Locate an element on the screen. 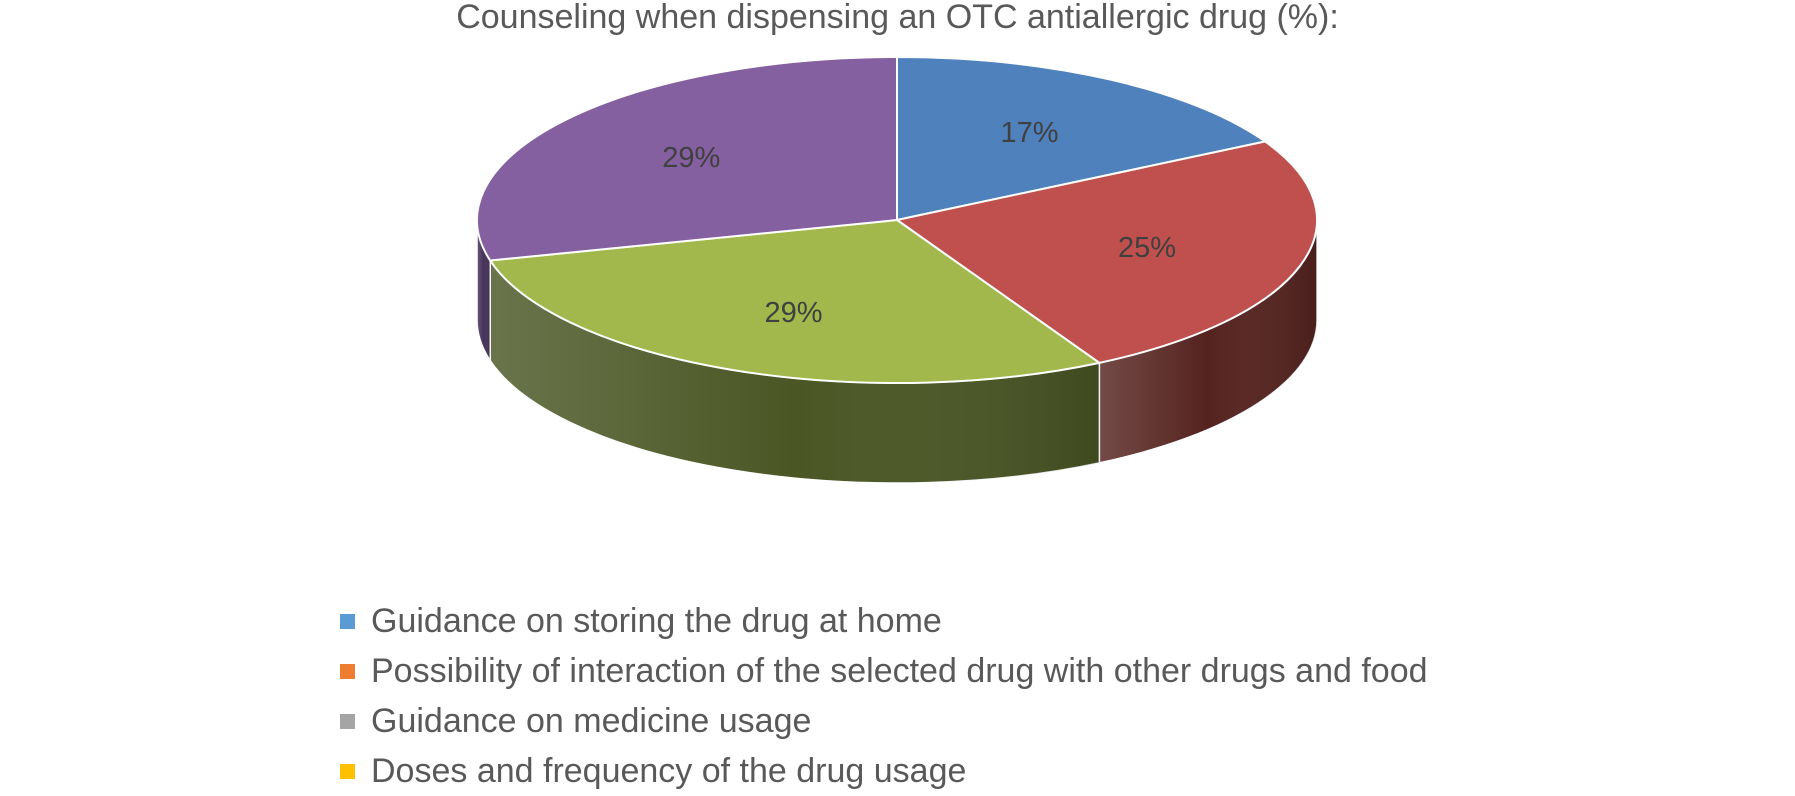 This screenshot has width=1795, height=796. legend-item: Guidance on medicine usage is located at coordinates (884, 721).